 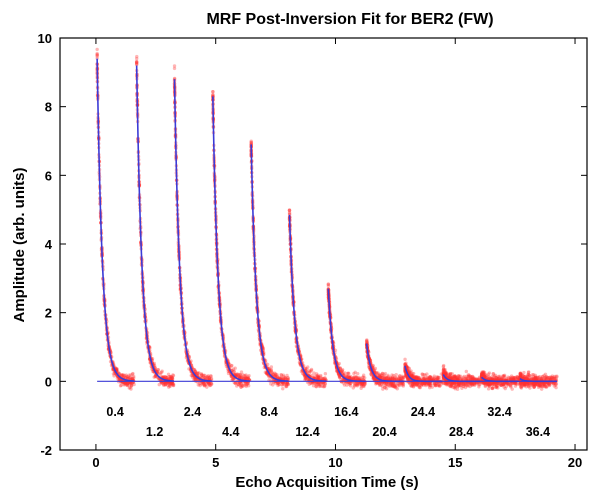 What do you see at coordinates (384, 432) in the screenshot?
I see `inversion-time-label: 20.4` at bounding box center [384, 432].